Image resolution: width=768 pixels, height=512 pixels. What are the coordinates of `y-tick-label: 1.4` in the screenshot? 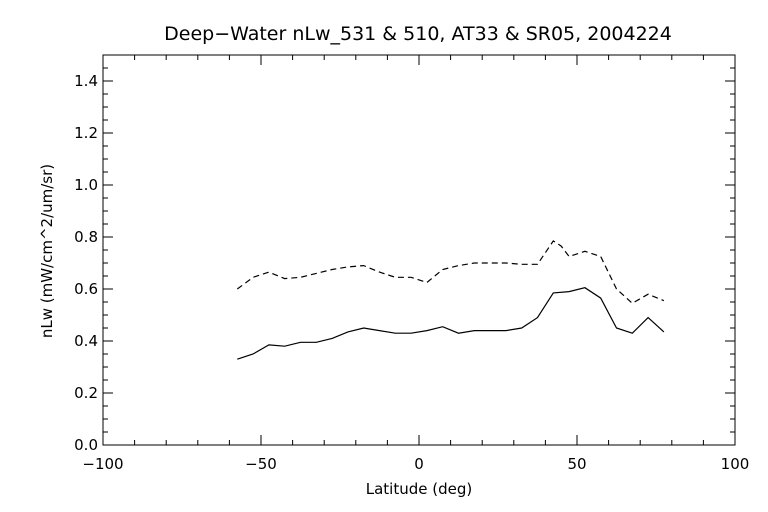 It's located at (86, 81).